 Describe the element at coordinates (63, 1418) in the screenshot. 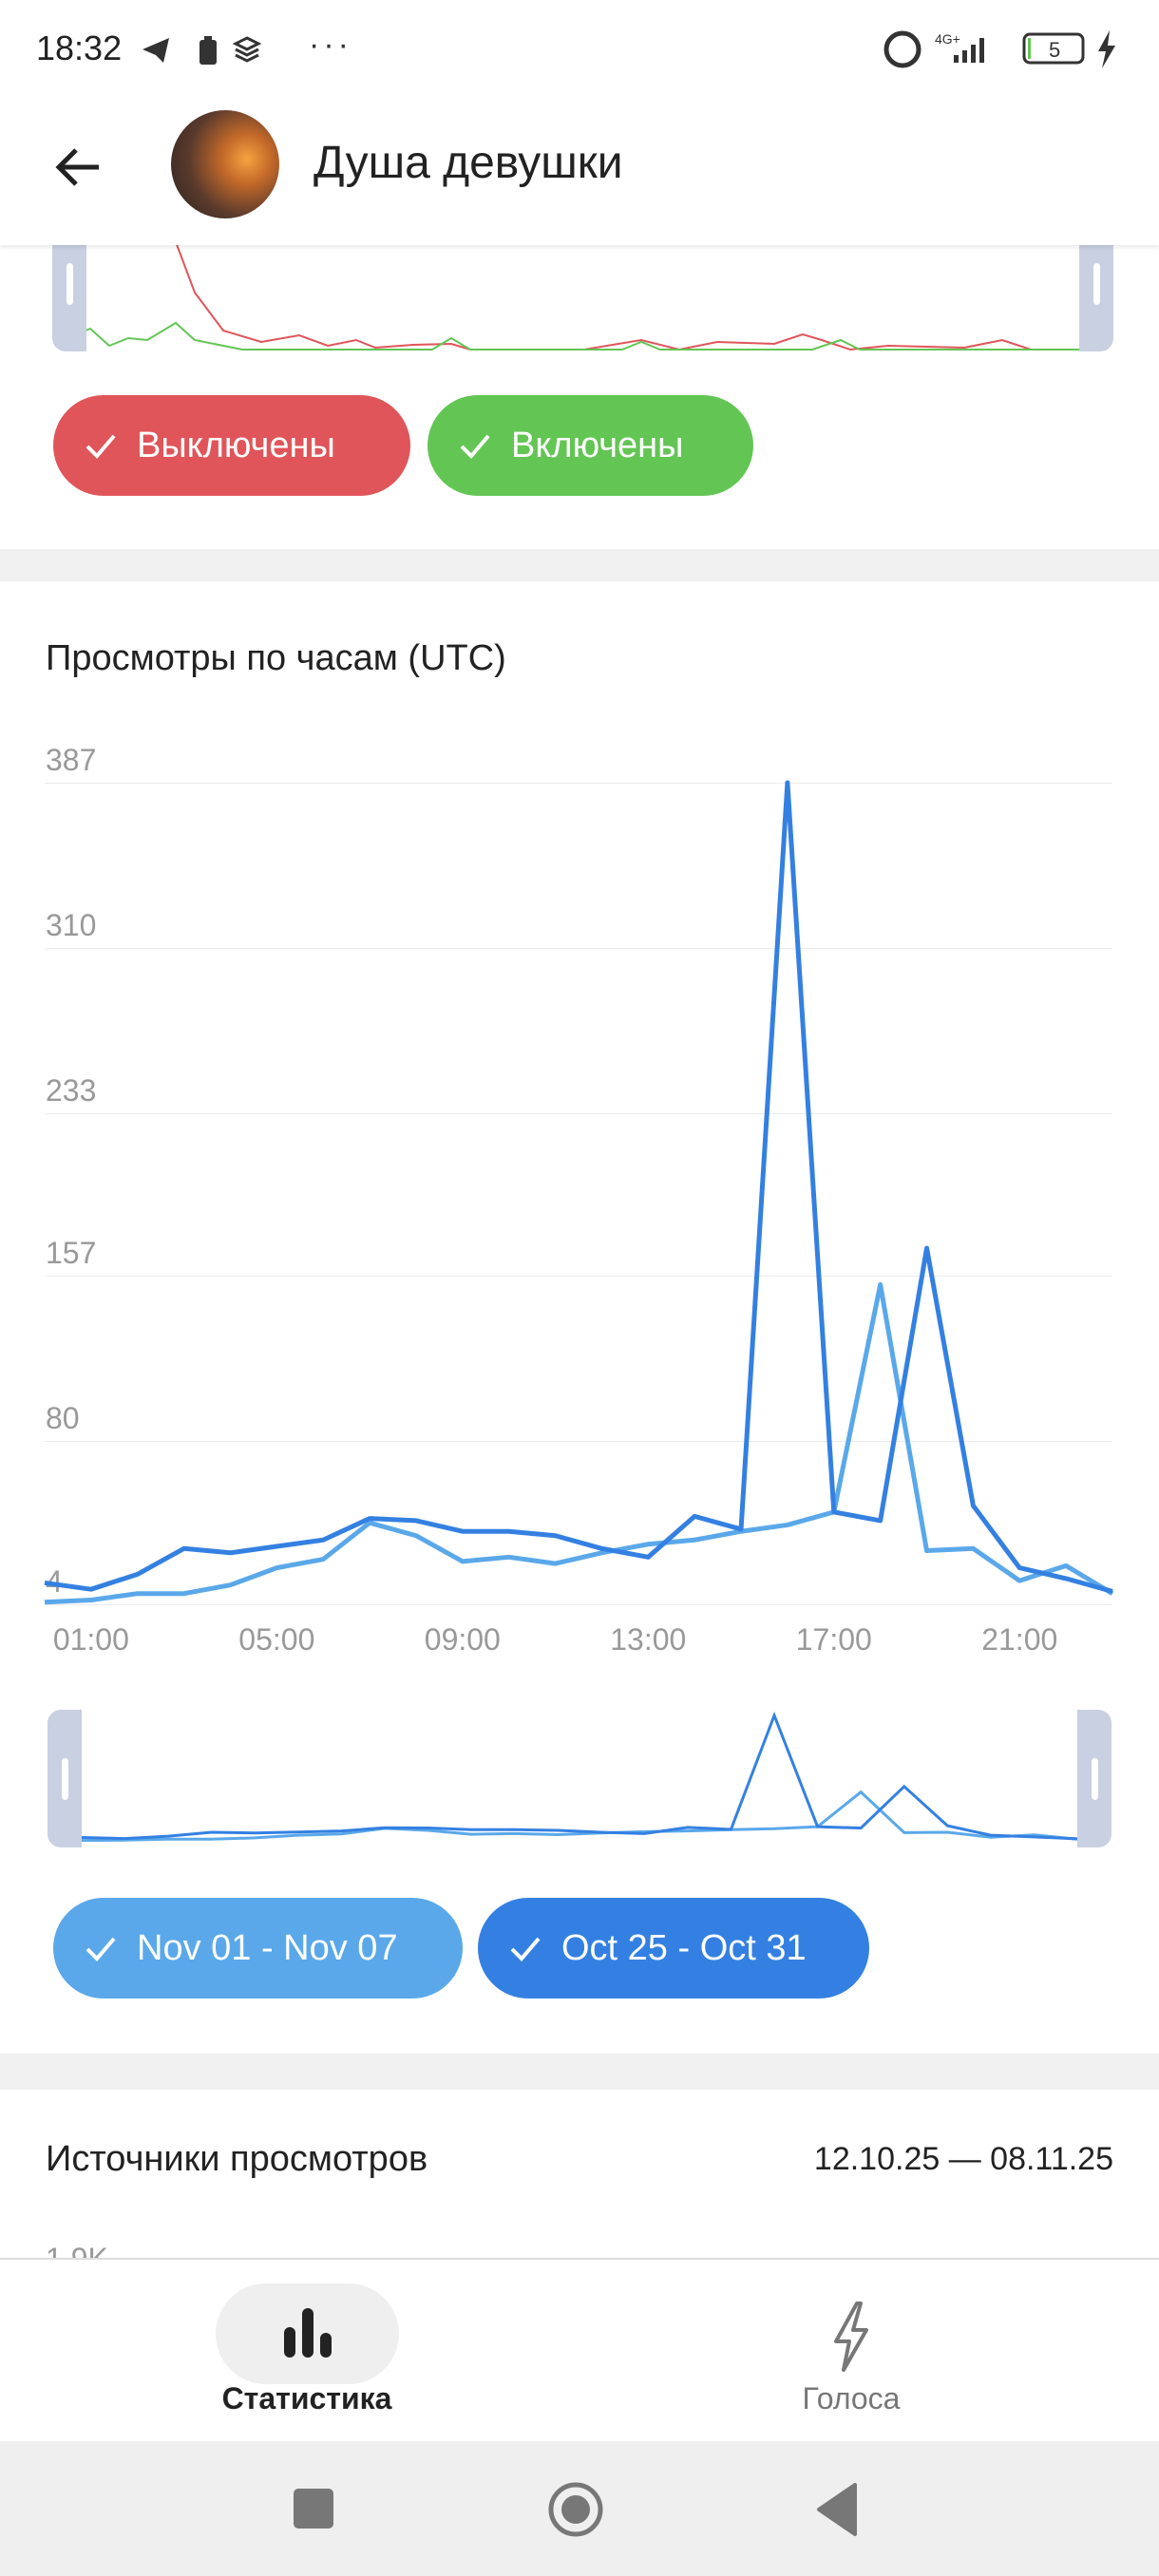

I see `y-tick-label: 80` at that location.